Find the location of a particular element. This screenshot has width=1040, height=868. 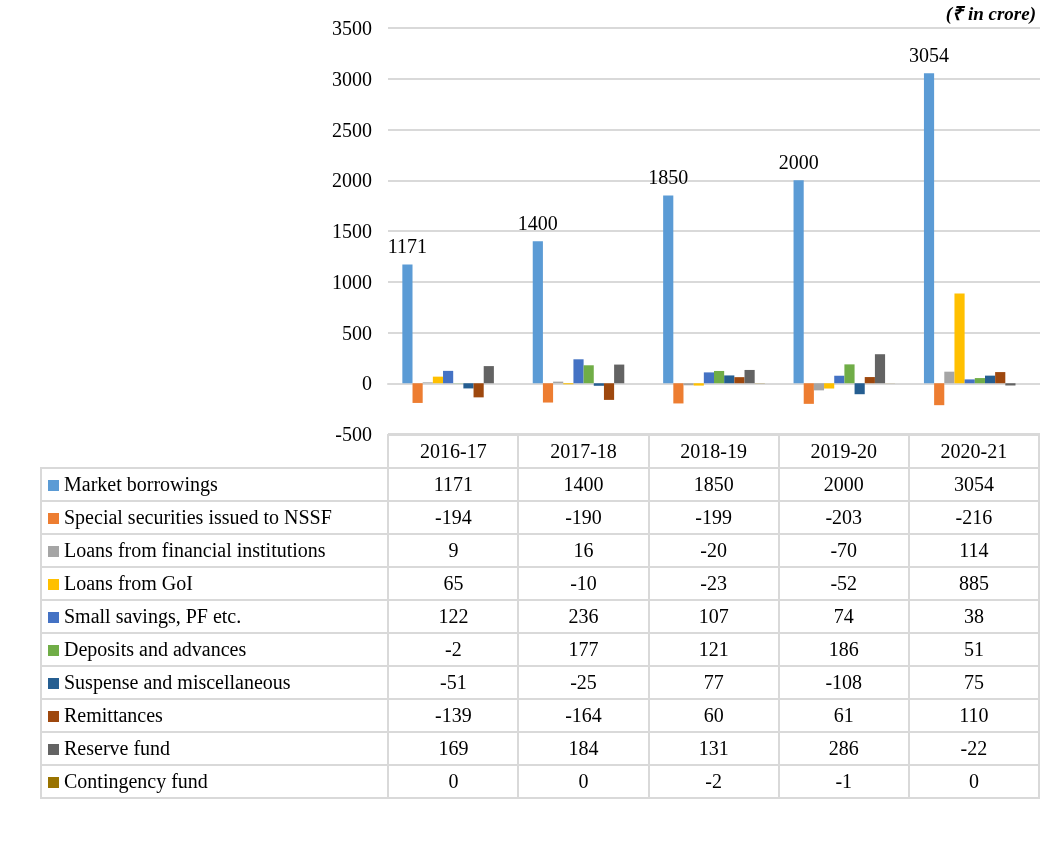

legend-label: Reserve fund is located at coordinates (215, 748).